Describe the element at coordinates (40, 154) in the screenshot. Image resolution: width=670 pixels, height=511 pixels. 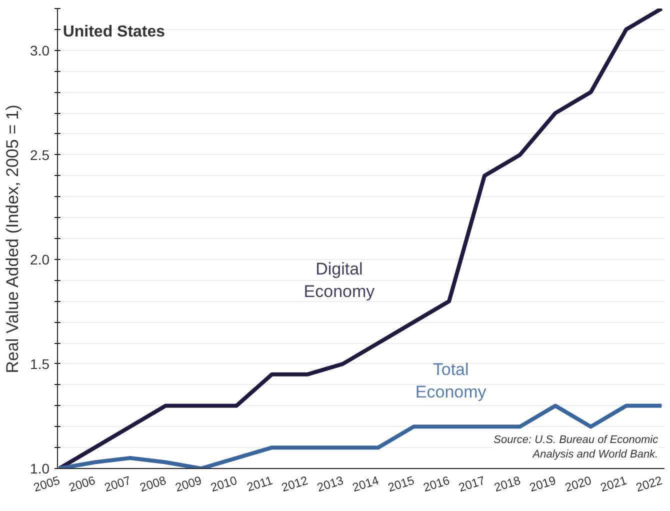
I see `y-tick-label: 2.5` at that location.